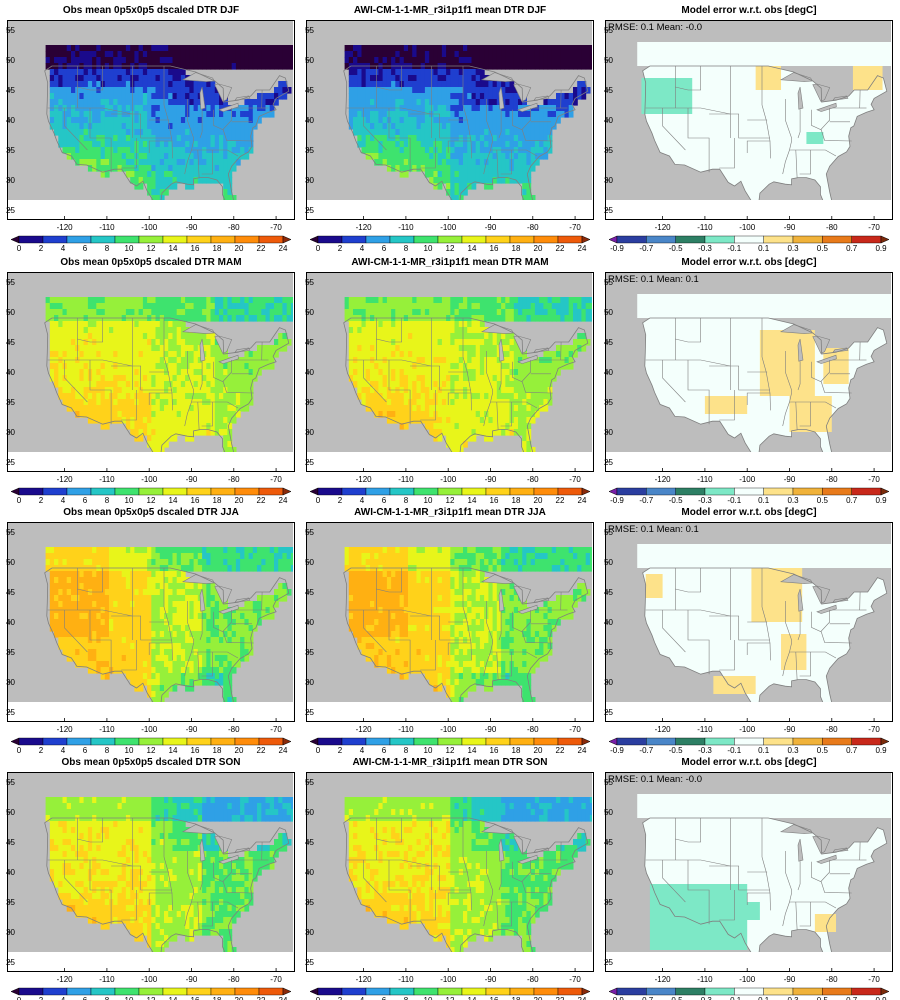 The width and height of the screenshot is (900, 1000). What do you see at coordinates (734, 248) in the screenshot?
I see `colorbar-label: -0.1` at bounding box center [734, 248].